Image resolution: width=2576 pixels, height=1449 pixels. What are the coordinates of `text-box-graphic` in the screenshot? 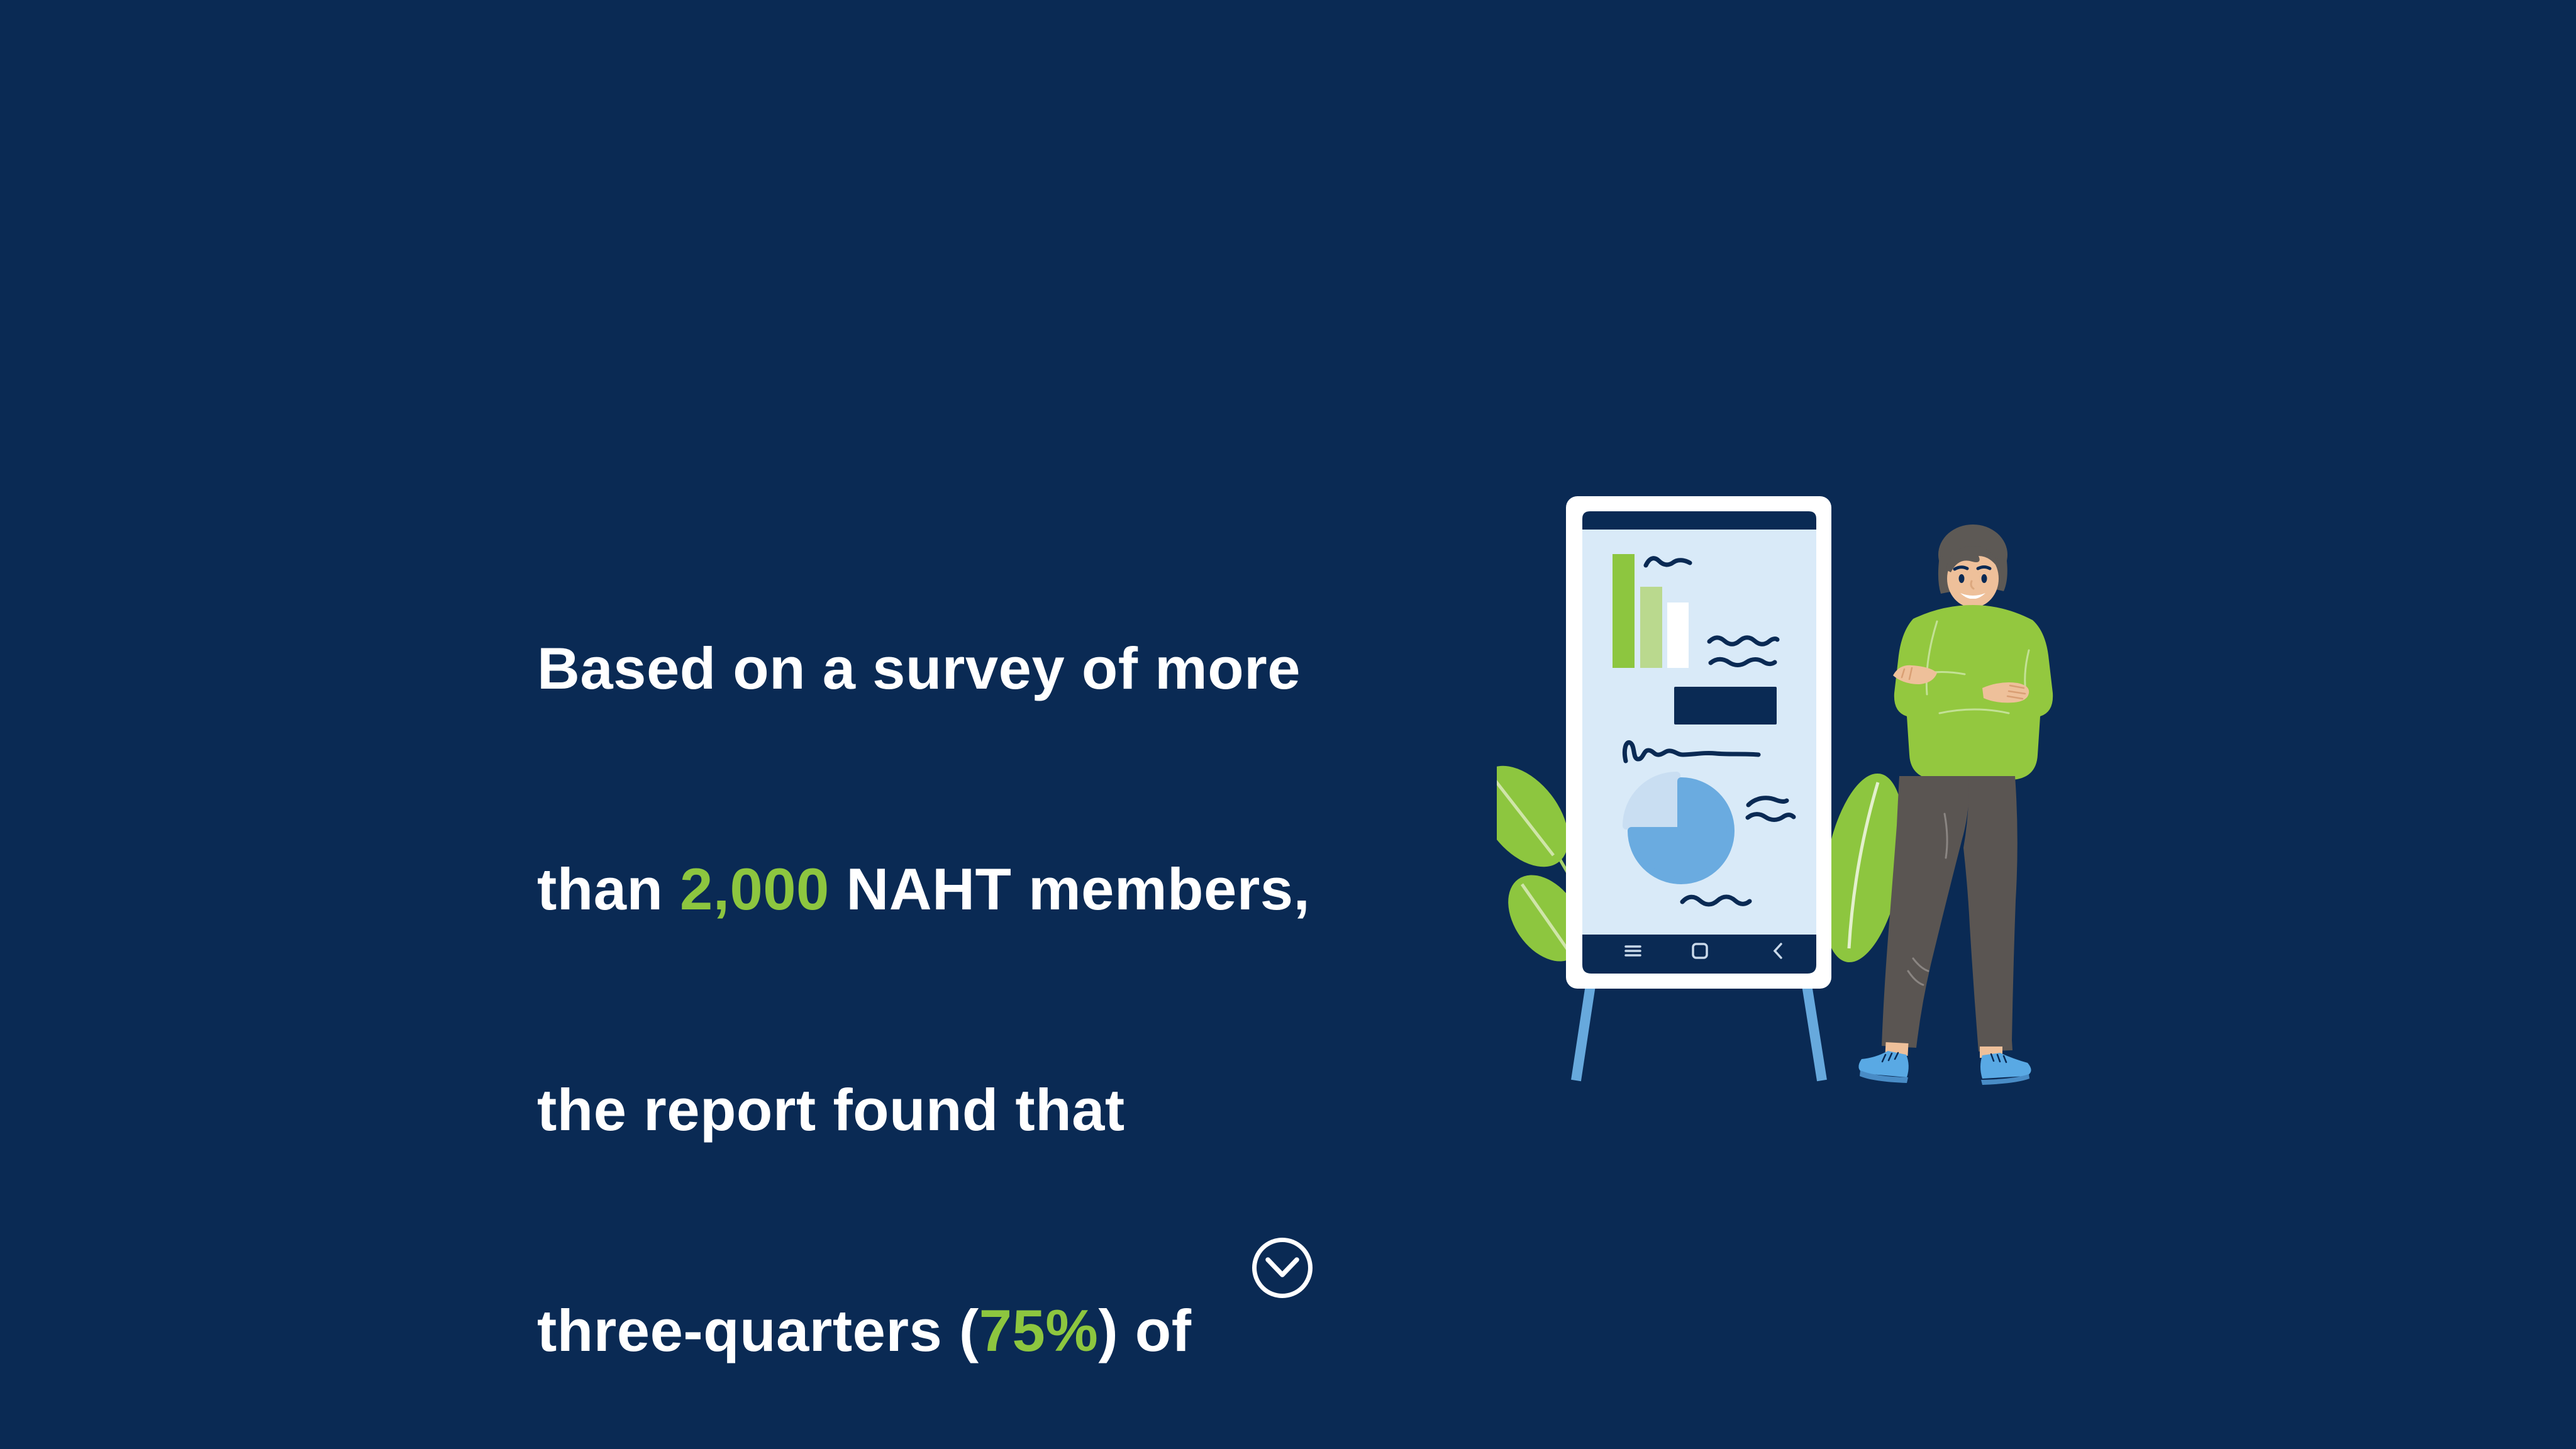 It's located at (1725, 705).